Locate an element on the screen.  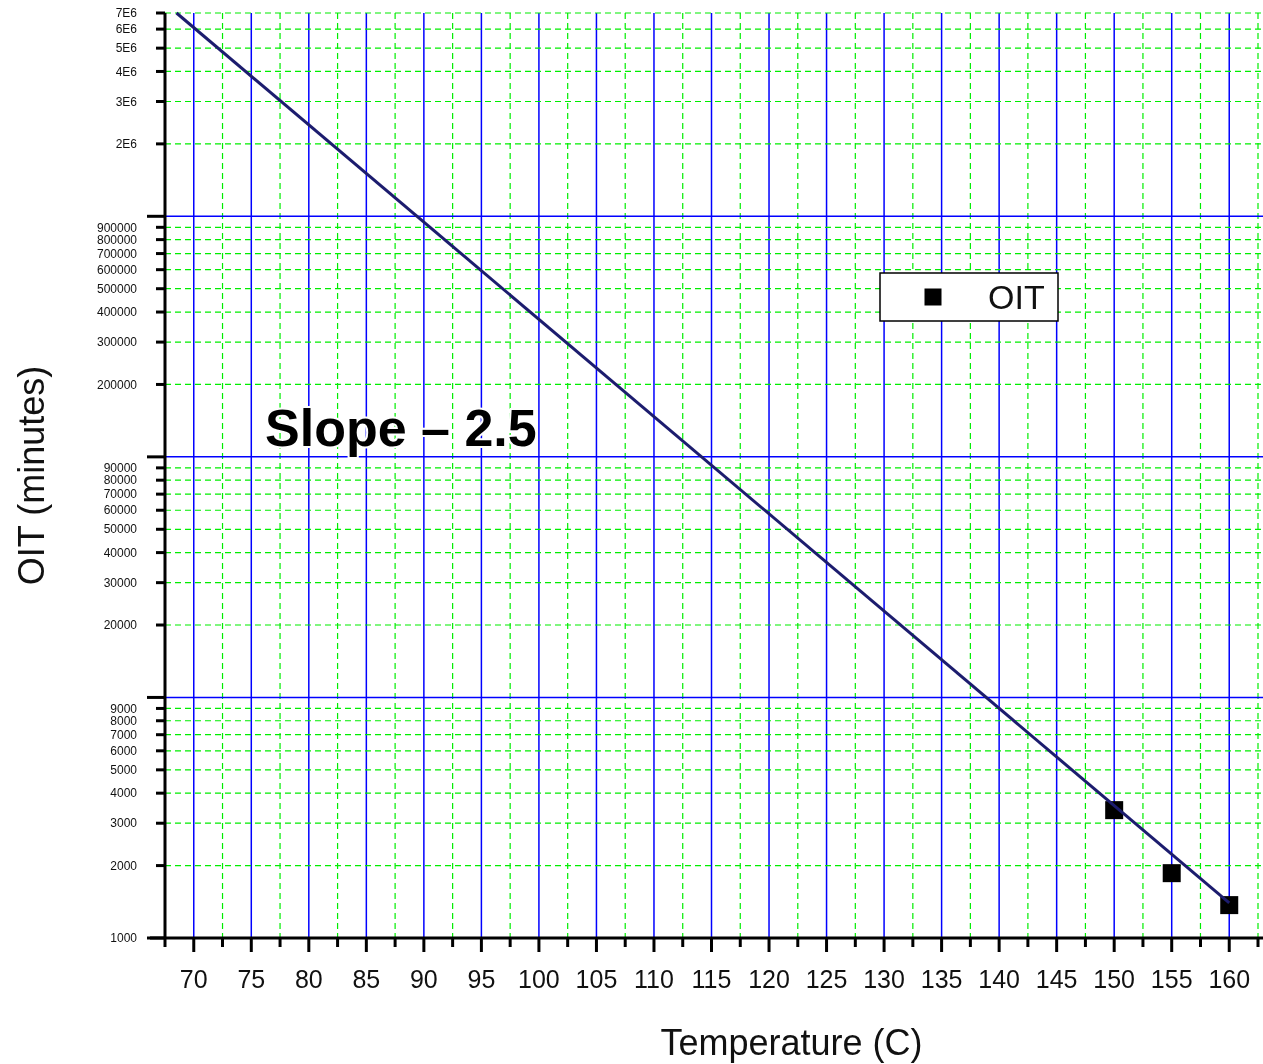
y-tick-label: 90000 is located at coordinates (120, 468).